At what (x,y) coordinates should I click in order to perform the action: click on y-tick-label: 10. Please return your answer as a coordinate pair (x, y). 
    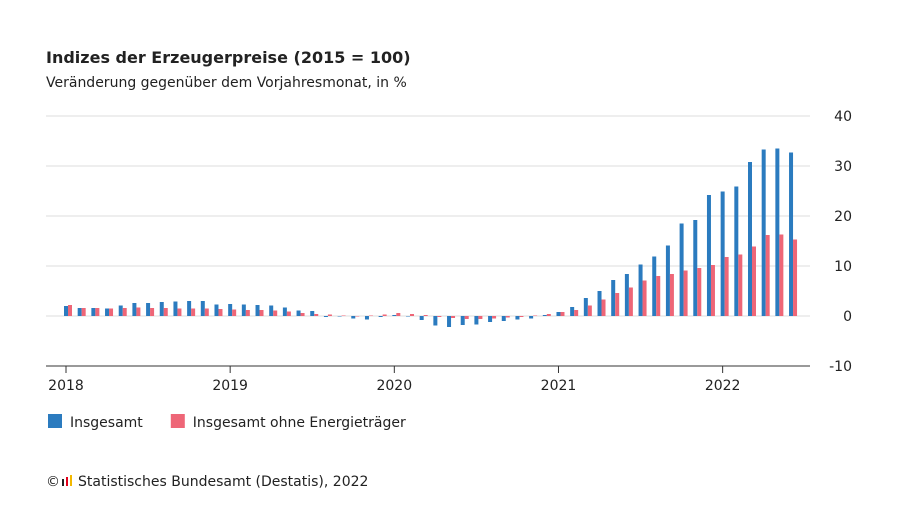
    Looking at the image, I should click on (843, 267).